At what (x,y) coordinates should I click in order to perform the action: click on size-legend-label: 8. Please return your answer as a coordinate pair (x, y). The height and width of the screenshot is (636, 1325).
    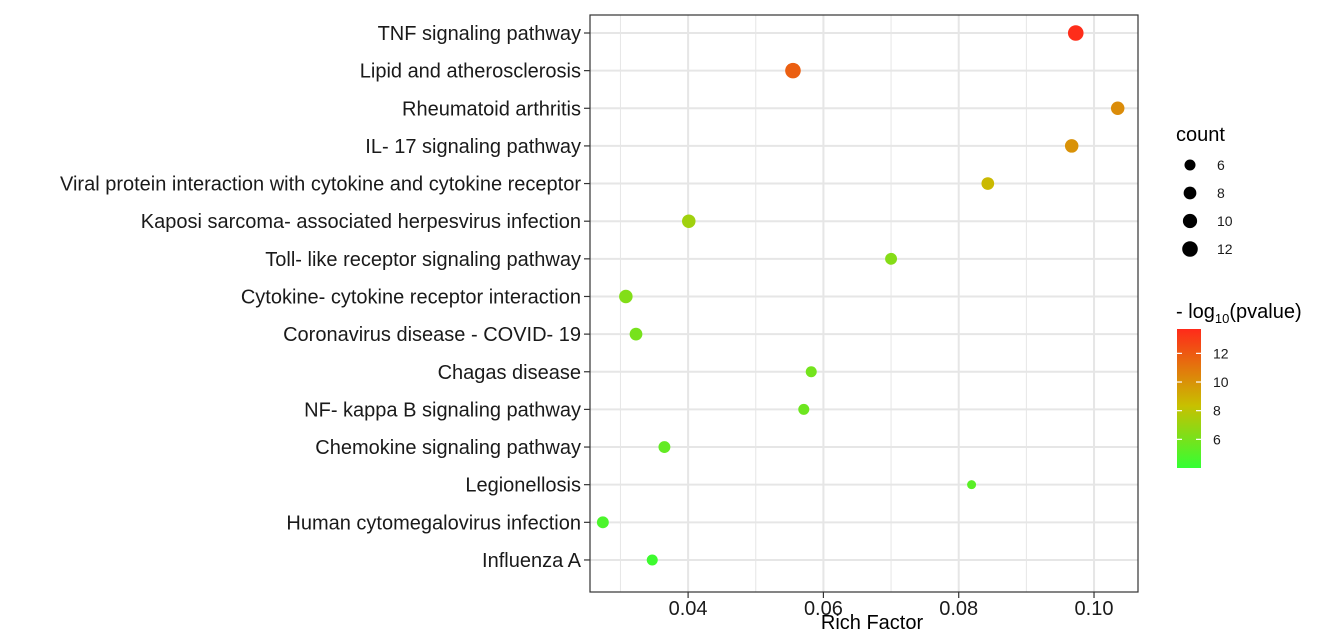
    Looking at the image, I should click on (1221, 193).